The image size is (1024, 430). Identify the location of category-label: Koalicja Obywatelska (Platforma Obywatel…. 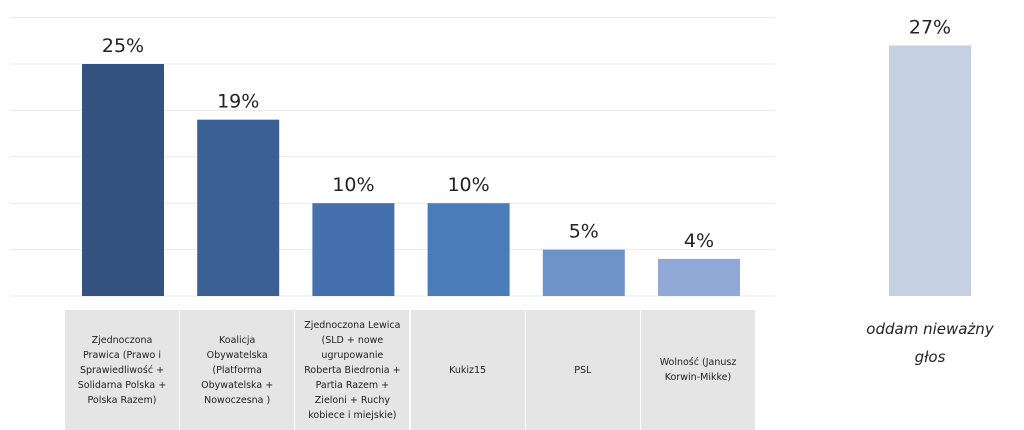
(238, 370).